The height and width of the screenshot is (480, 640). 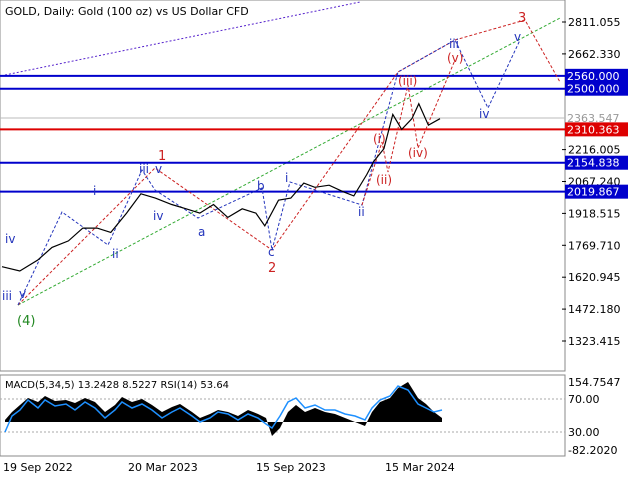 I want to click on level-label-3: 2310.363, so click(x=593, y=129).